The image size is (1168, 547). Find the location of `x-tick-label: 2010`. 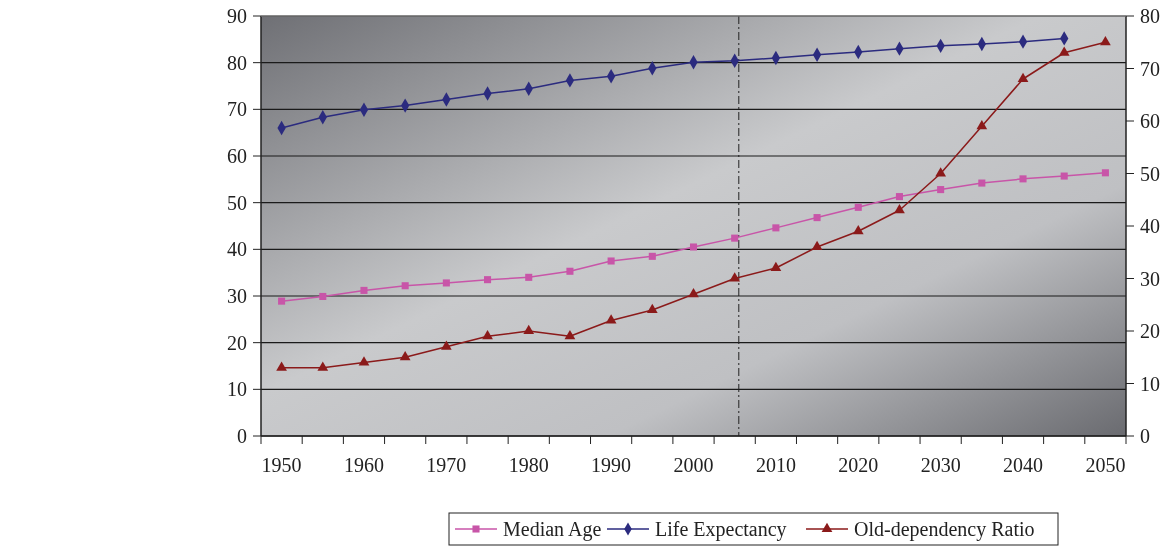

x-tick-label: 2010 is located at coordinates (775, 465).